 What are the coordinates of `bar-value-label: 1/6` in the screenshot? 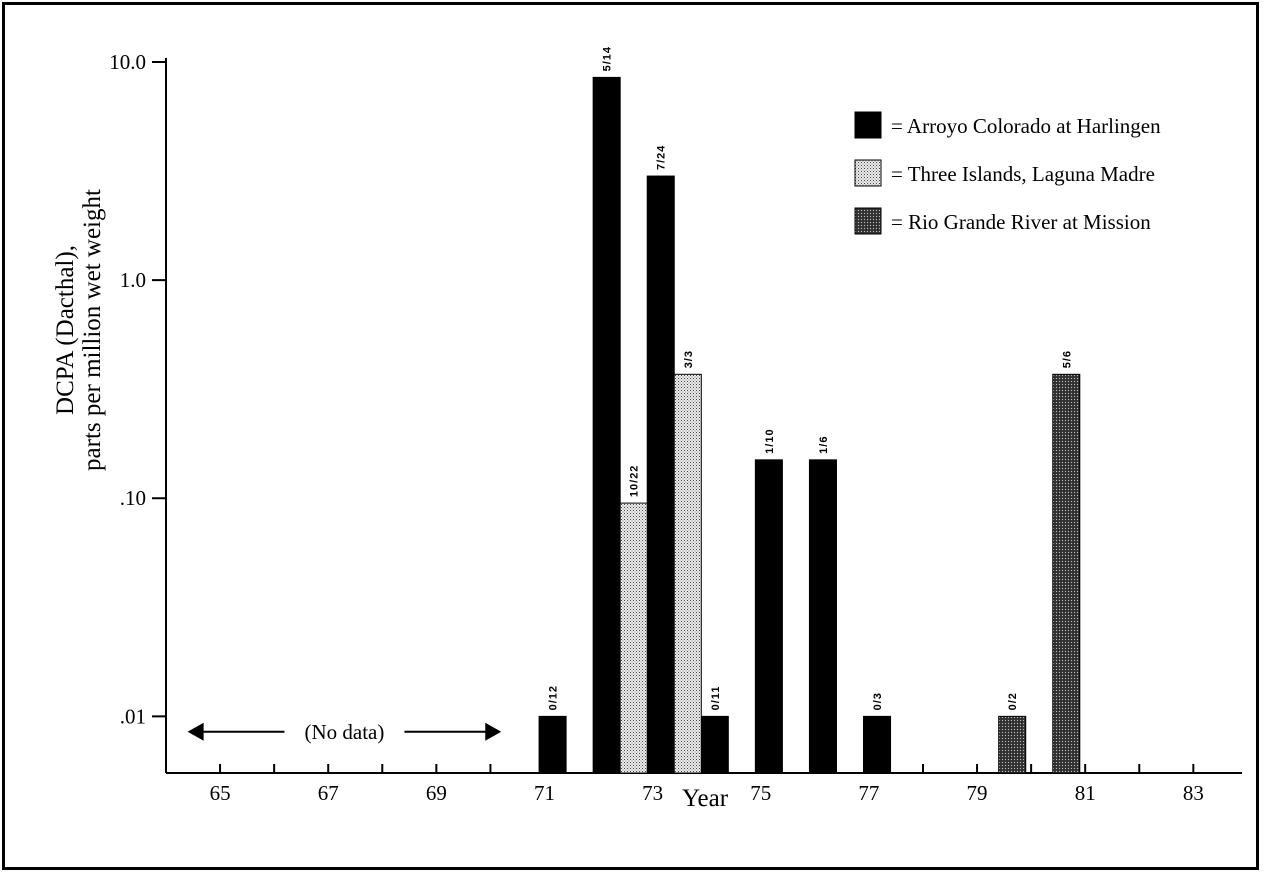 It's located at (824, 445).